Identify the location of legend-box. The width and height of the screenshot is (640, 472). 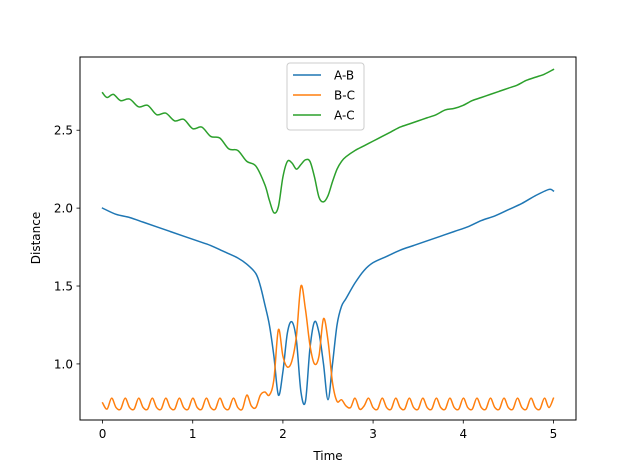
(325, 96).